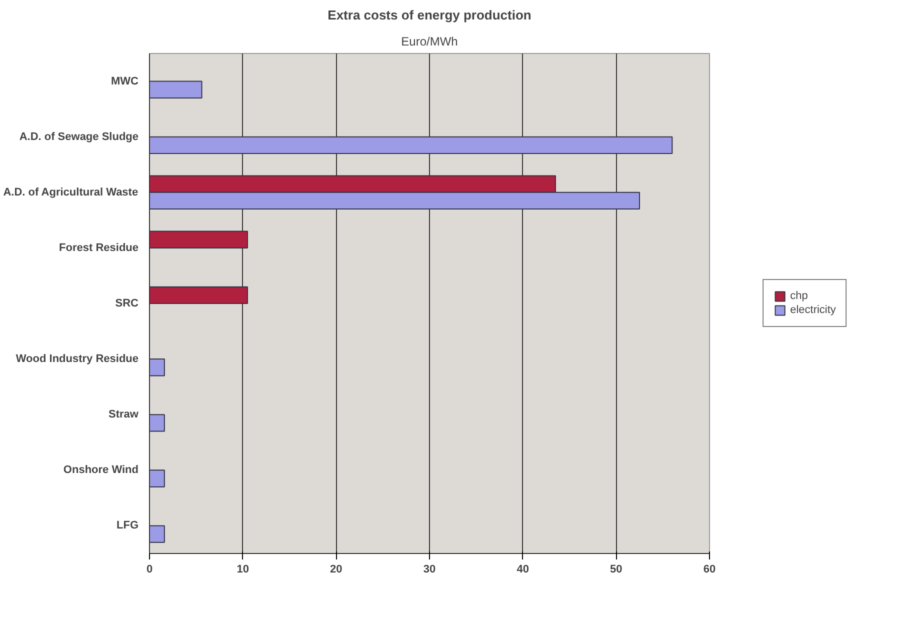  What do you see at coordinates (522, 570) in the screenshot?
I see `x-tick-label: 40` at bounding box center [522, 570].